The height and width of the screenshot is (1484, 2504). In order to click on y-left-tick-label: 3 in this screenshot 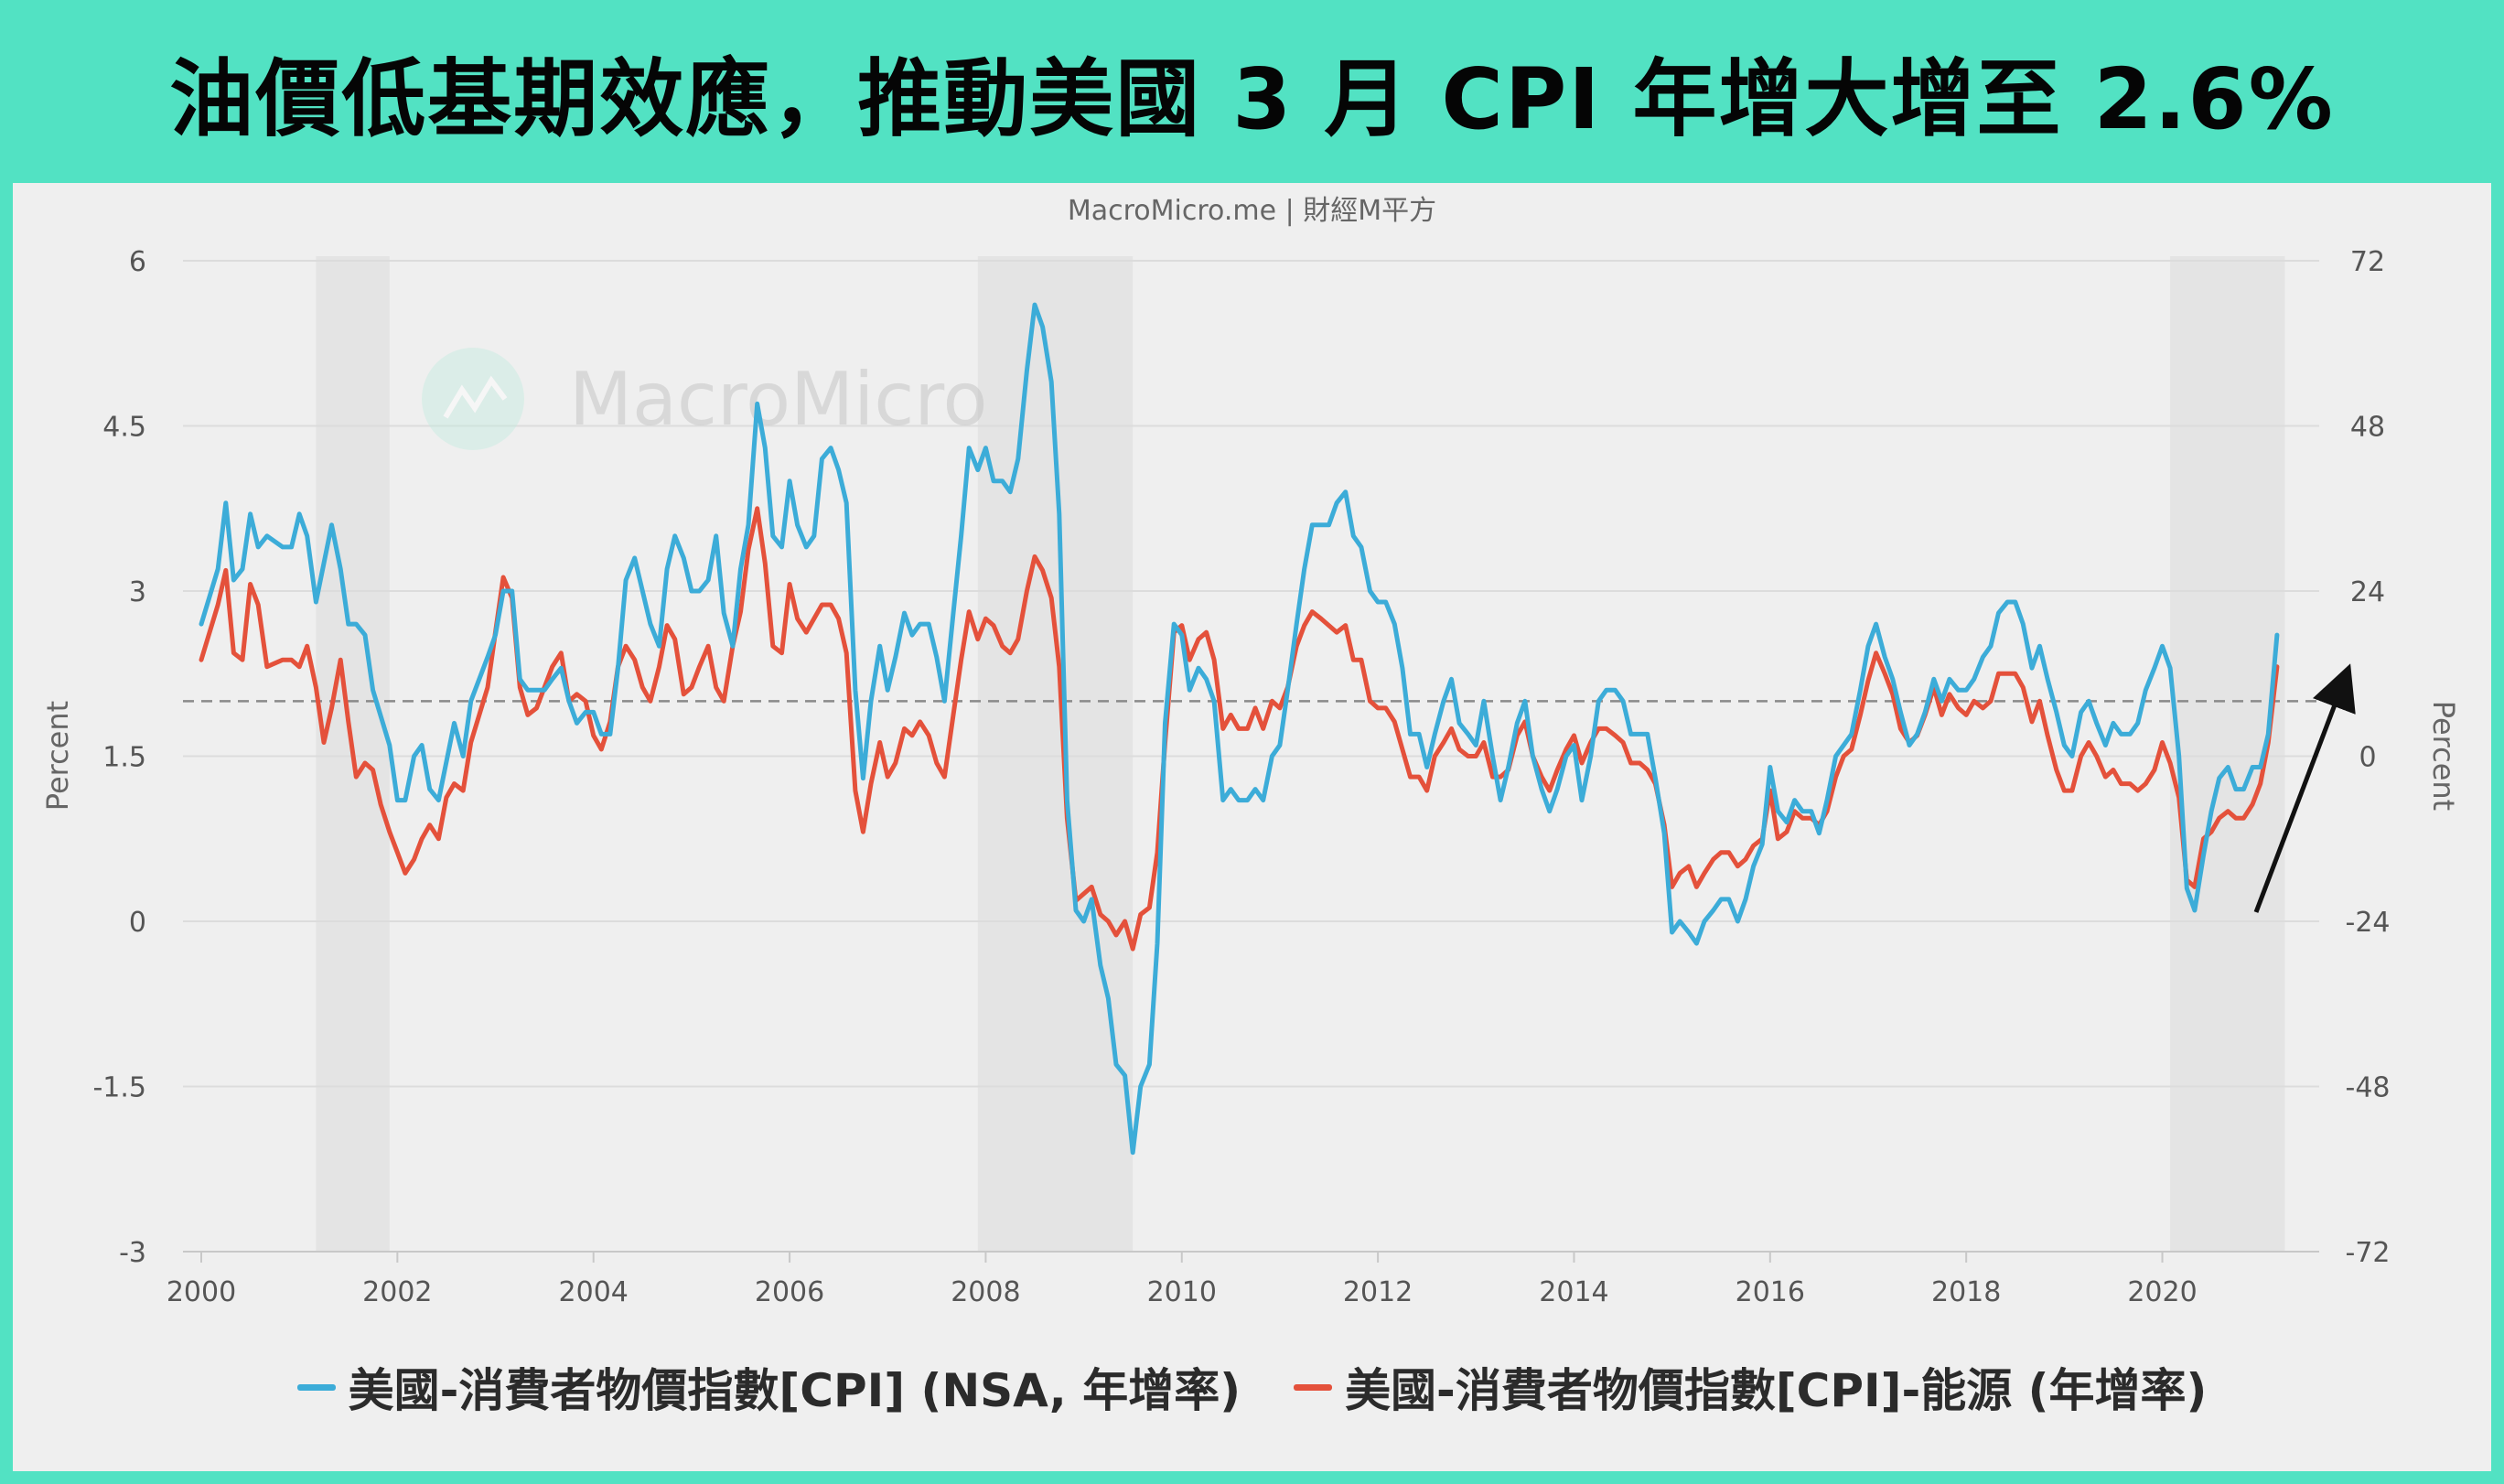, I will do `click(137, 592)`.